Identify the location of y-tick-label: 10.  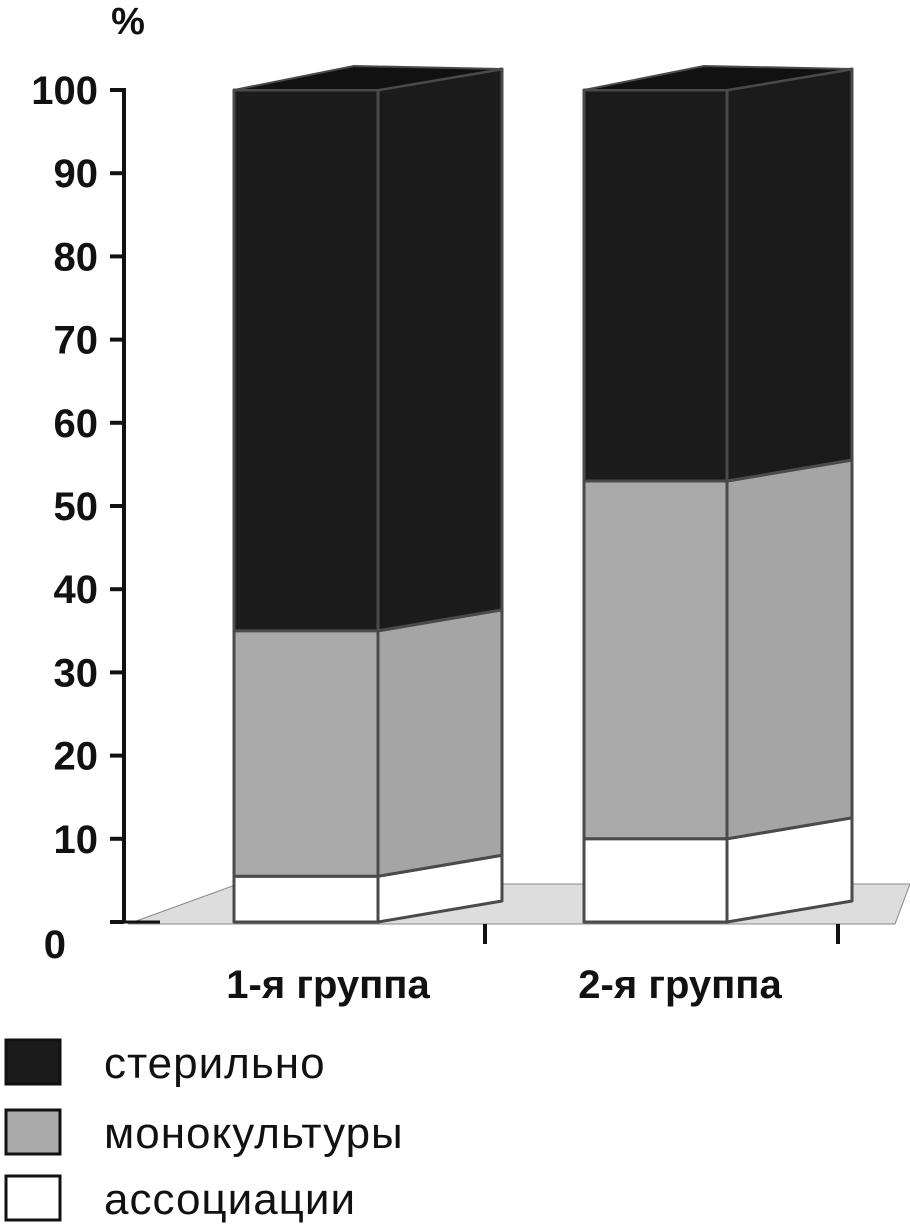
(76, 840).